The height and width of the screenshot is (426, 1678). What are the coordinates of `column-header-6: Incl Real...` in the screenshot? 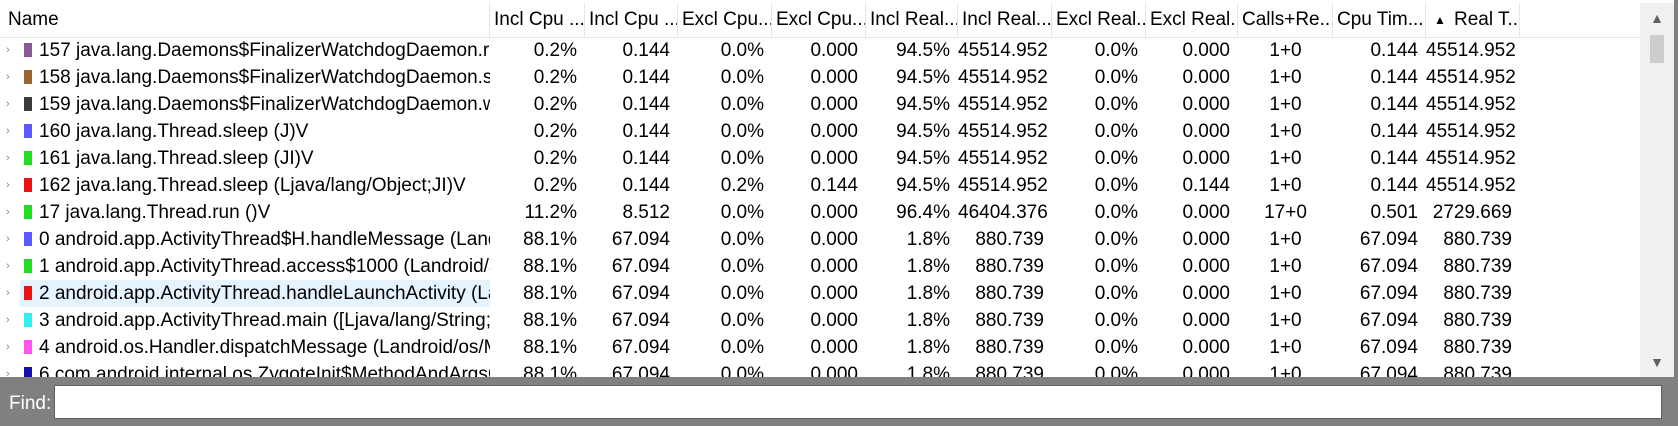 It's located at (1005, 20).